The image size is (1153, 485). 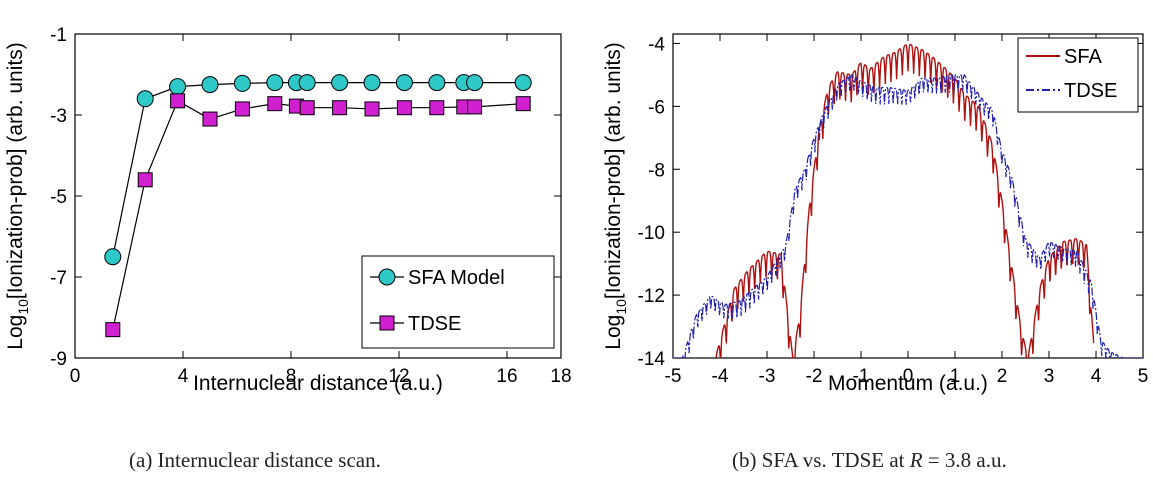 What do you see at coordinates (456, 278) in the screenshot?
I see `legend-label-sfa-model: SFA Model` at bounding box center [456, 278].